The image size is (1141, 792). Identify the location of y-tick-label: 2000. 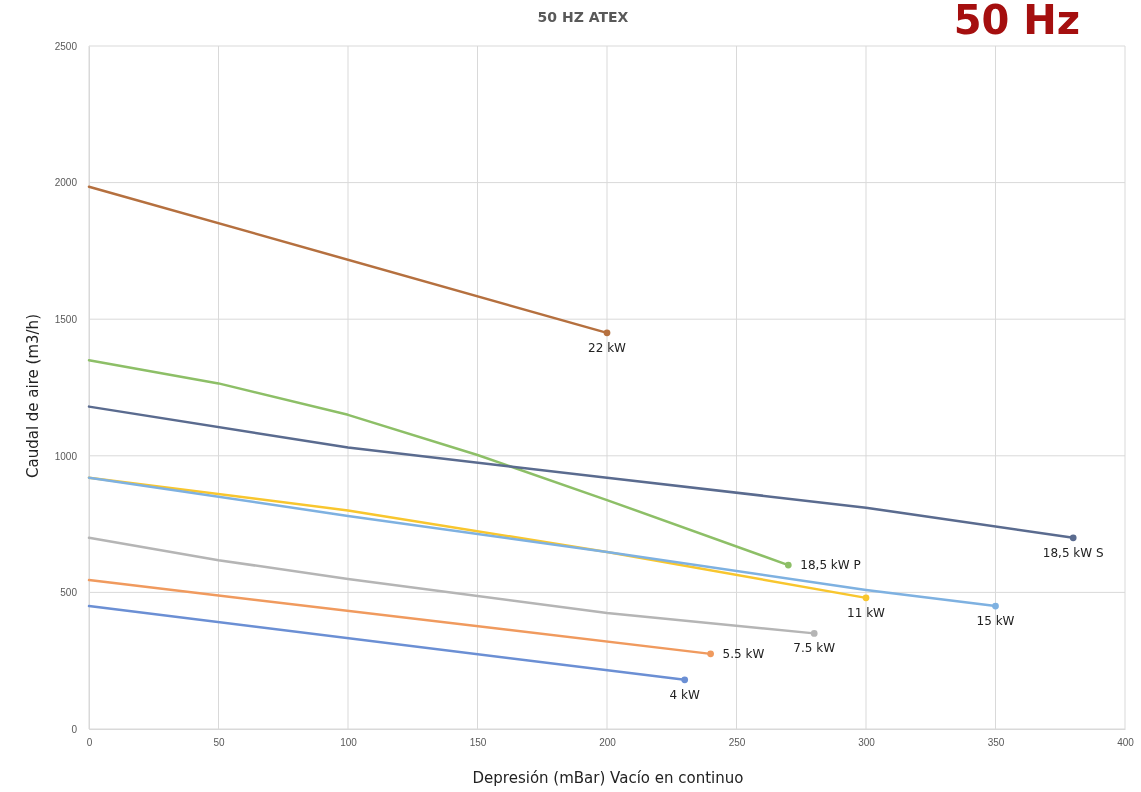
(66, 183).